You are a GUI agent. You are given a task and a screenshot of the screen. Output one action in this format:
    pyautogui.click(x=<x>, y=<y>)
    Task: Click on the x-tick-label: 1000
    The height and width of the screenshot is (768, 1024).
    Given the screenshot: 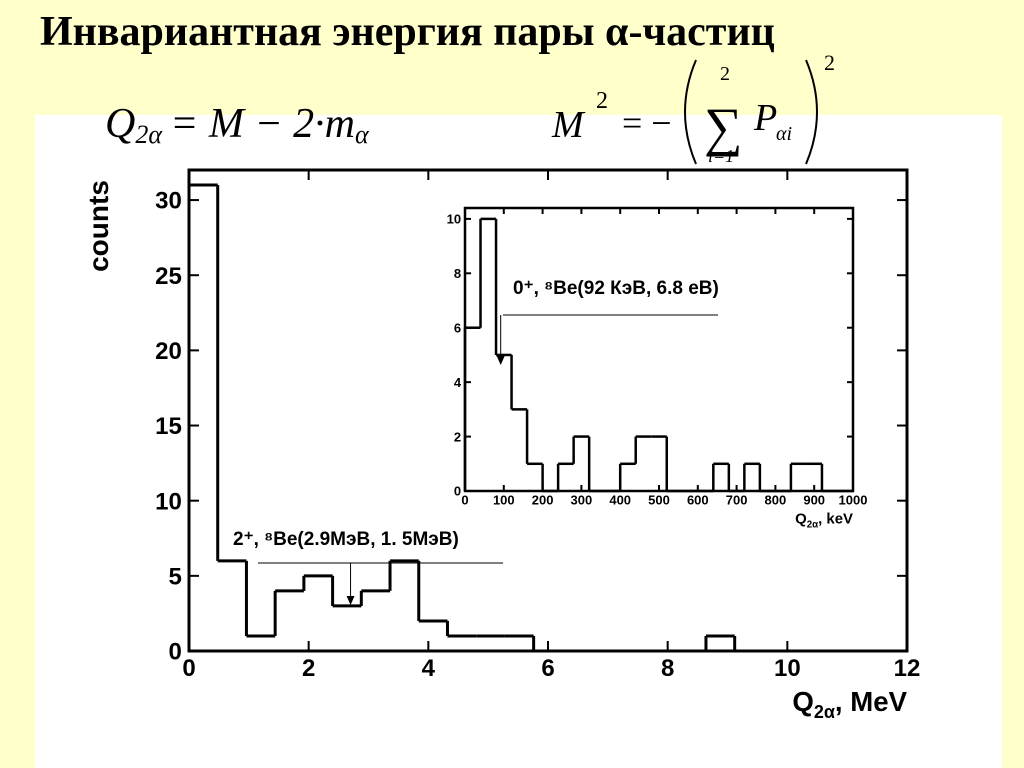 What is the action you would take?
    pyautogui.click(x=853, y=500)
    